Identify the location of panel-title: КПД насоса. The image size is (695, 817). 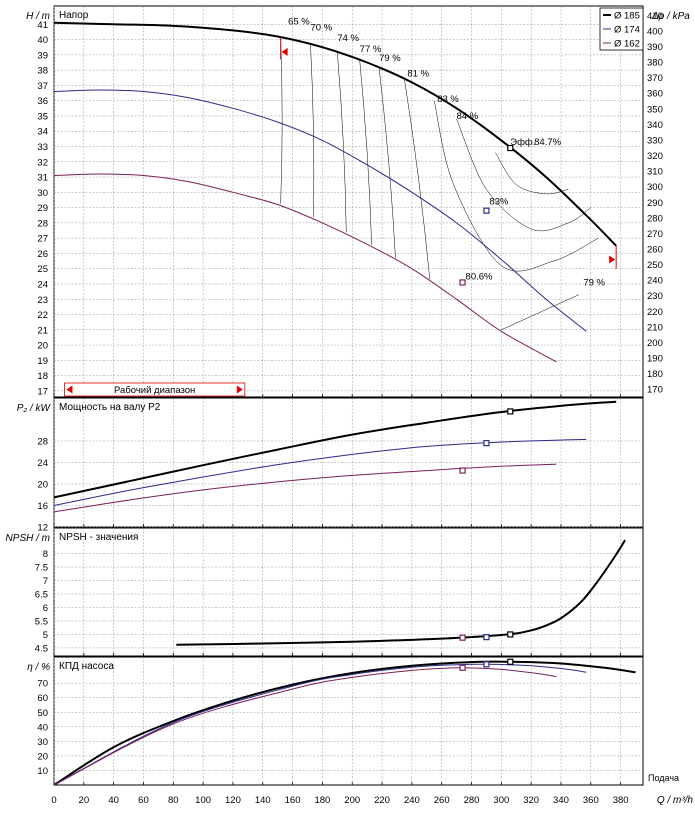
(86, 666).